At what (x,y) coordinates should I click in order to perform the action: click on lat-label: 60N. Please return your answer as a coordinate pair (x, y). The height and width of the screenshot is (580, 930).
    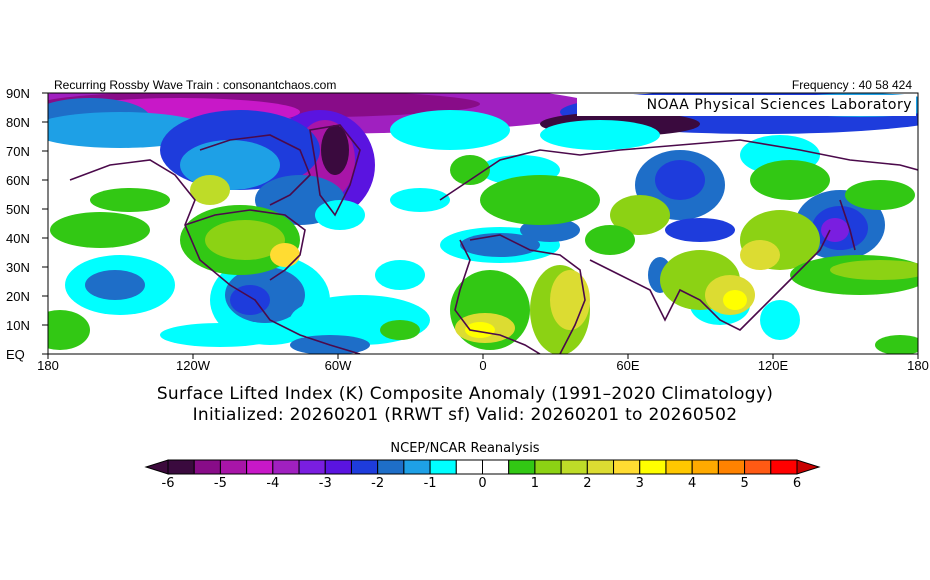
    Looking at the image, I should click on (18, 180).